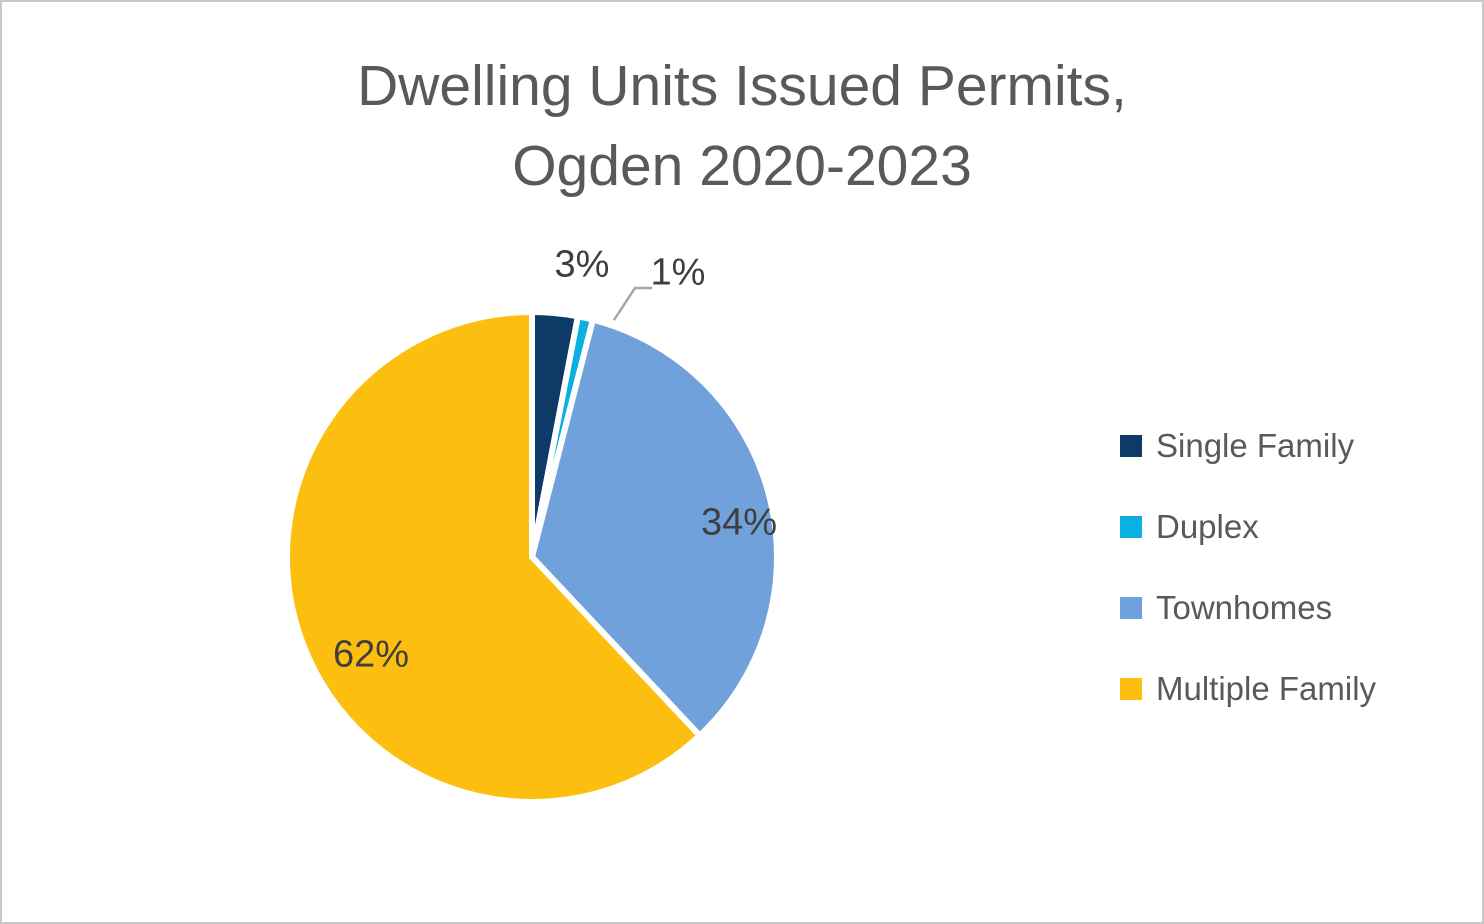 The image size is (1484, 924). Describe the element at coordinates (742, 86) in the screenshot. I see `chart-title-line-1: Dwelling Units Issued Permits,` at that location.